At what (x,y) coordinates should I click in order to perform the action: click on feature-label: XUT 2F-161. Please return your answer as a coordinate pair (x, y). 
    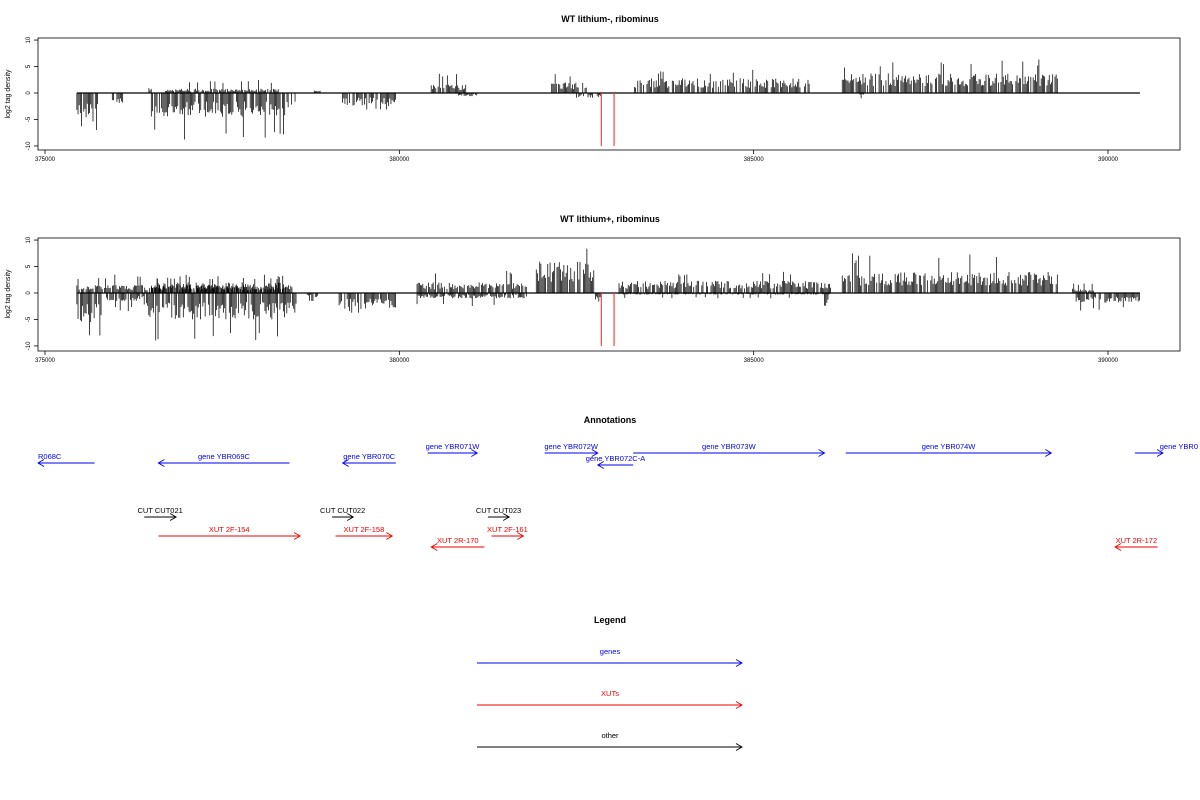
    Looking at the image, I should click on (507, 529).